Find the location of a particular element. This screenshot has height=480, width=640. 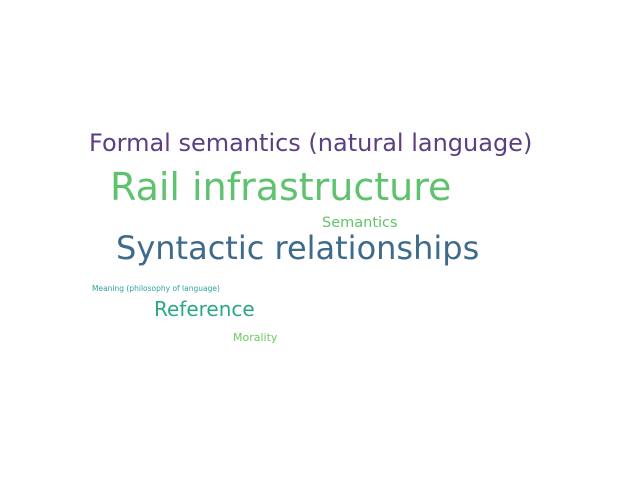

word-meaning-philosophy: Meaning (philosophy of language) is located at coordinates (156, 288).